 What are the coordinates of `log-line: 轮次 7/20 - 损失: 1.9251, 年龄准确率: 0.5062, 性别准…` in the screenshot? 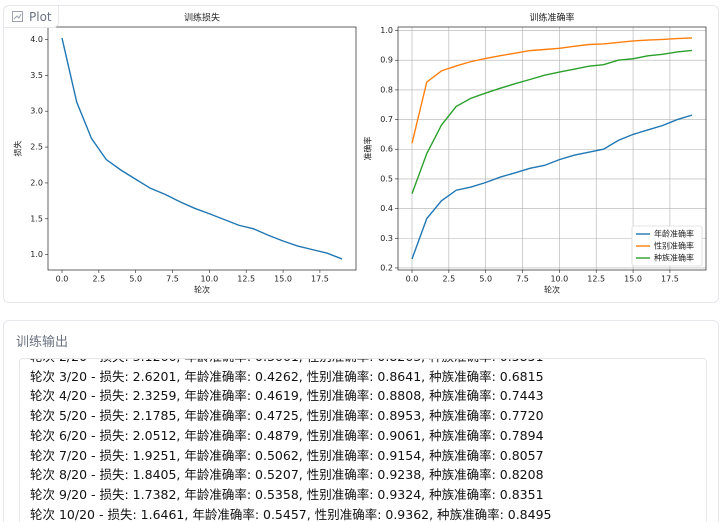 It's located at (287, 455).